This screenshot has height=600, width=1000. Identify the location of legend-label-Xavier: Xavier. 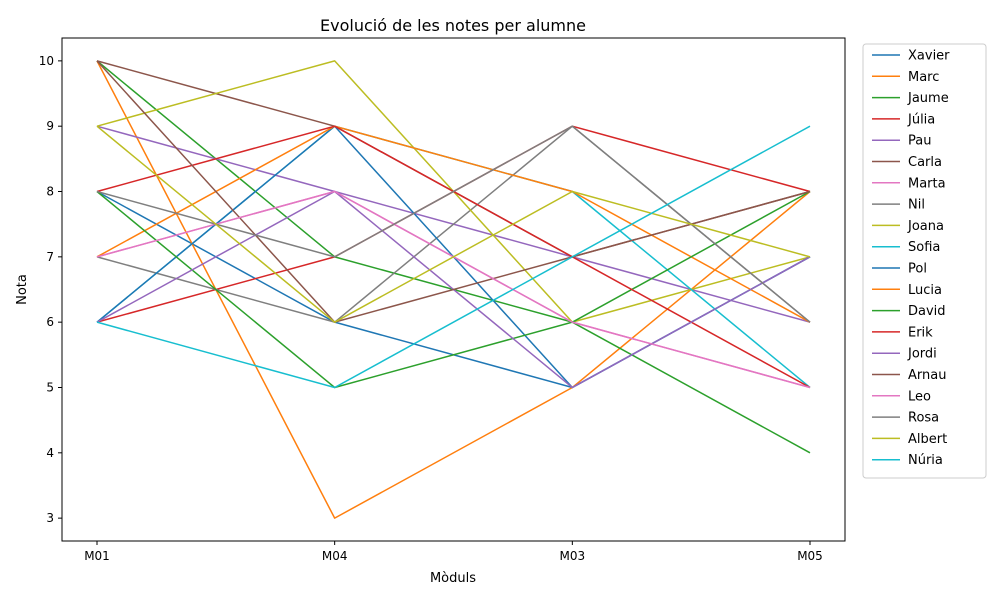
(929, 56).